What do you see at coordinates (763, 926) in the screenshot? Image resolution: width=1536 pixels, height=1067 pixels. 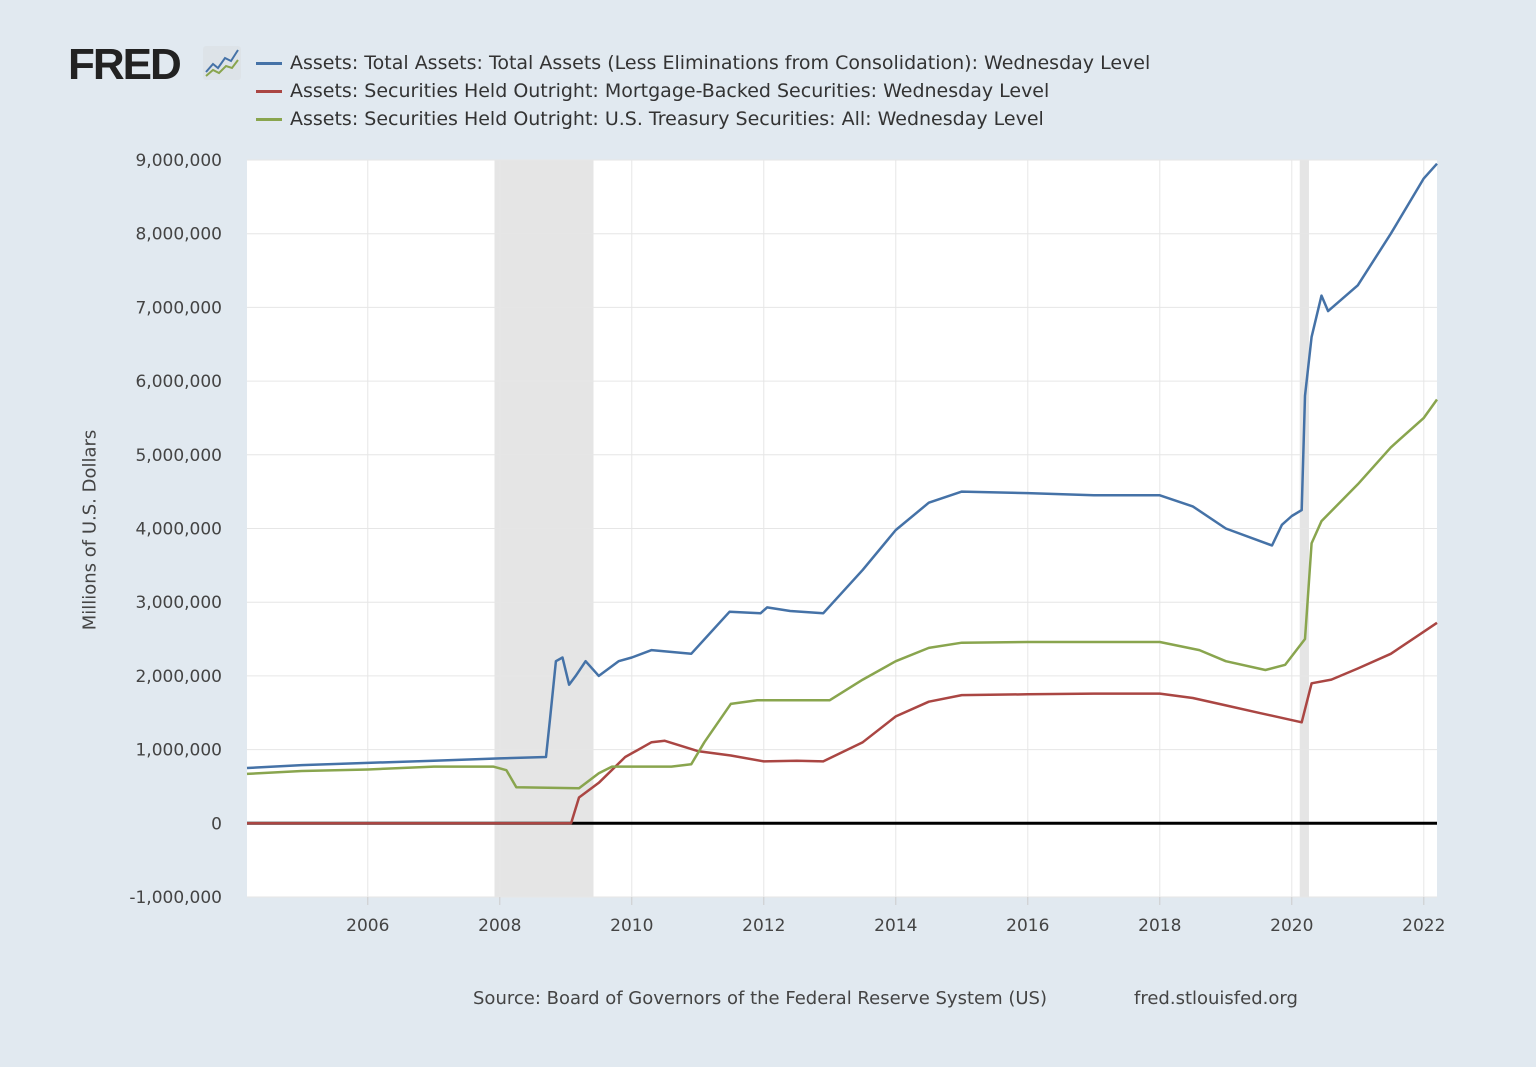 I see `x-tick-label: 2012` at bounding box center [763, 926].